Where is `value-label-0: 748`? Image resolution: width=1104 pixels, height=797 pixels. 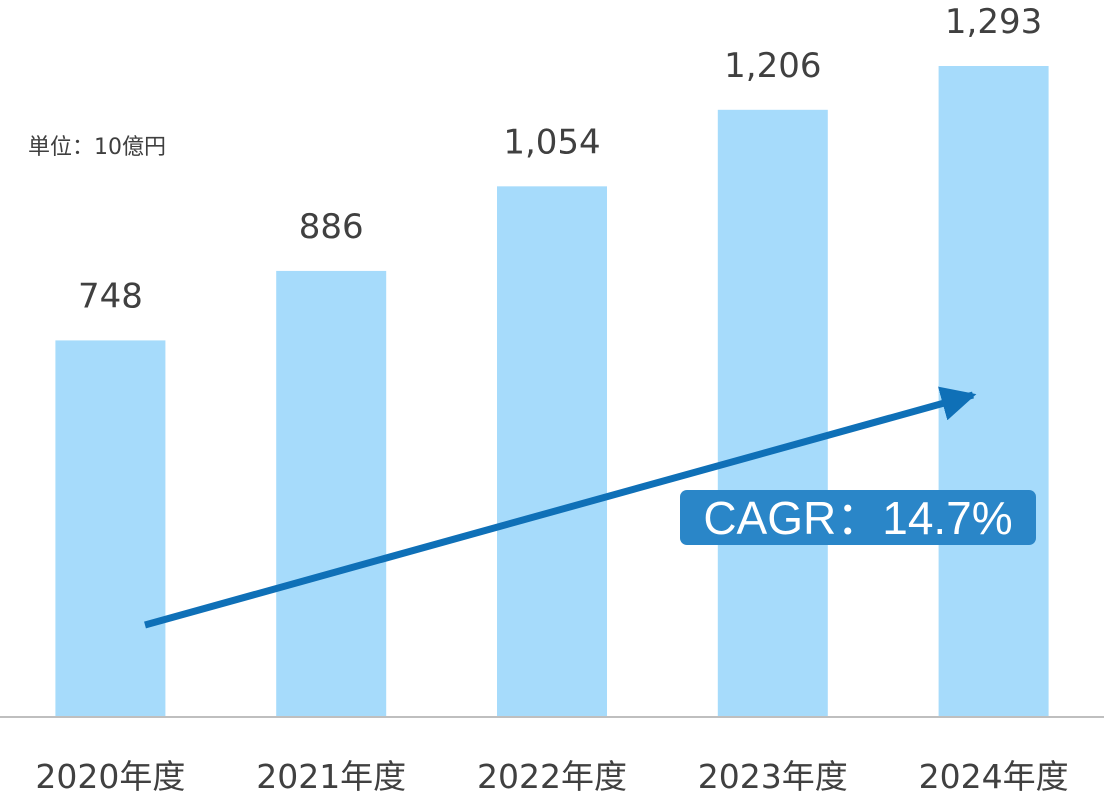
value-label-0: 748 is located at coordinates (110, 296).